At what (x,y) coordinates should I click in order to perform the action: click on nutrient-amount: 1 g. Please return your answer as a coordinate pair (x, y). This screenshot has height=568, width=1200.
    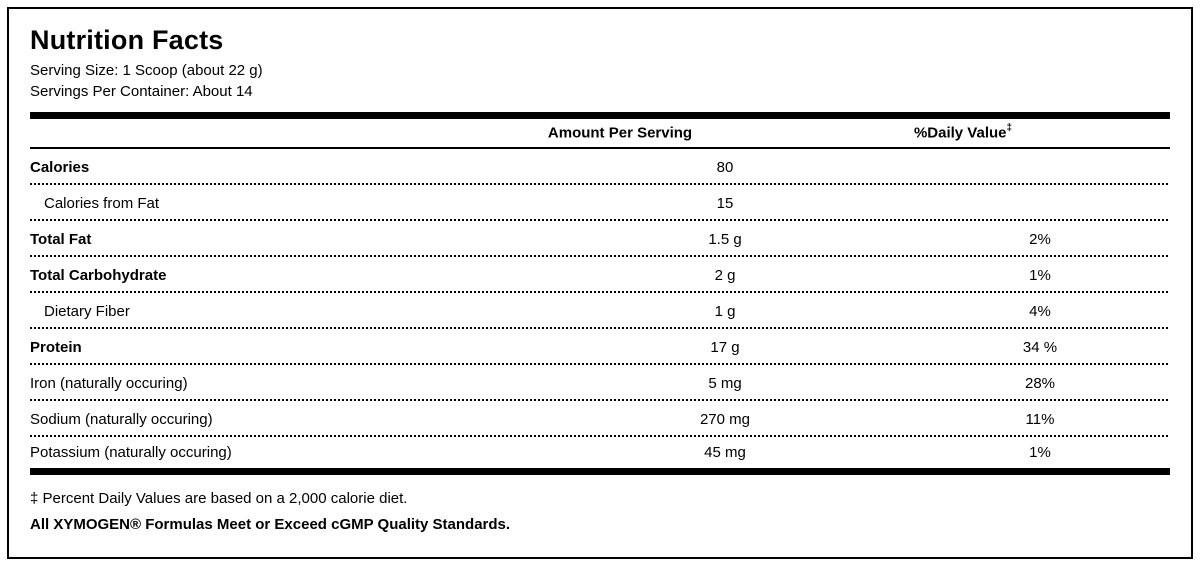
    Looking at the image, I should click on (725, 311).